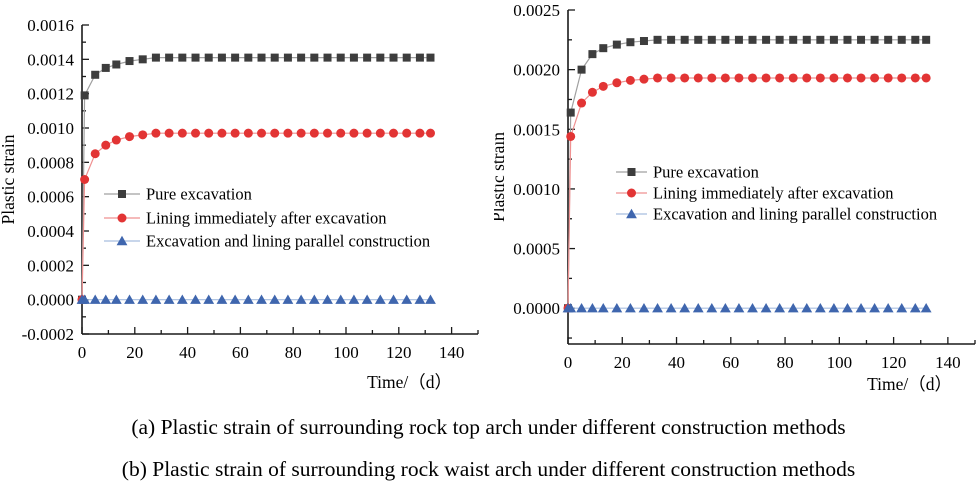 The width and height of the screenshot is (977, 496). I want to click on legend-label: Lining immediately after excavation, so click(773, 193).